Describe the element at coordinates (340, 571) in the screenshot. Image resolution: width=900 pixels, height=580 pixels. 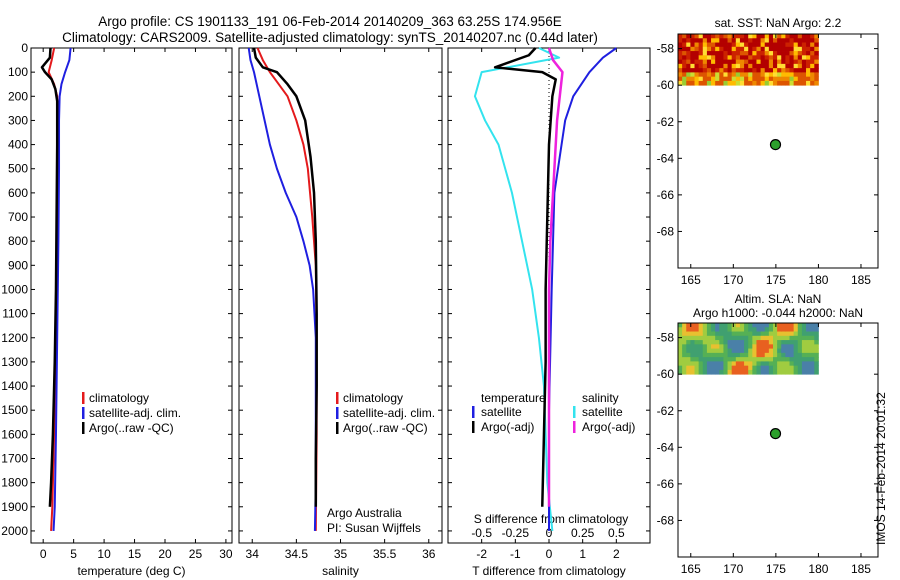
I see `x-axis-label: salinity` at that location.